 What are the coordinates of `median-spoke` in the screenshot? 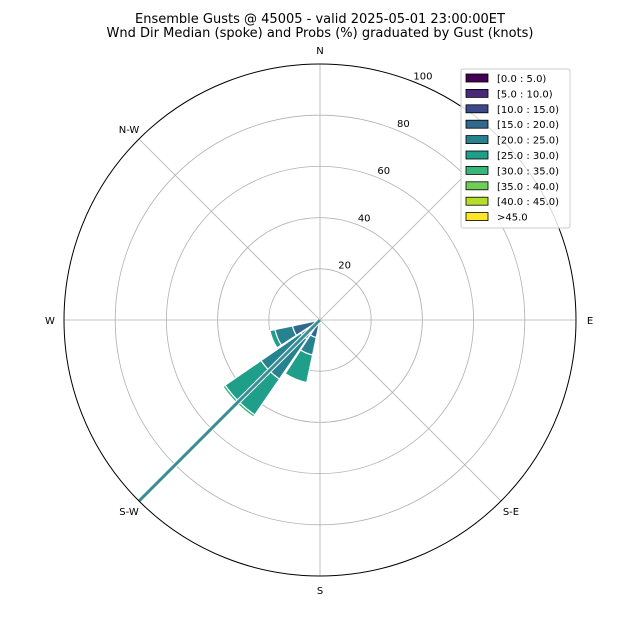 It's located at (229, 410).